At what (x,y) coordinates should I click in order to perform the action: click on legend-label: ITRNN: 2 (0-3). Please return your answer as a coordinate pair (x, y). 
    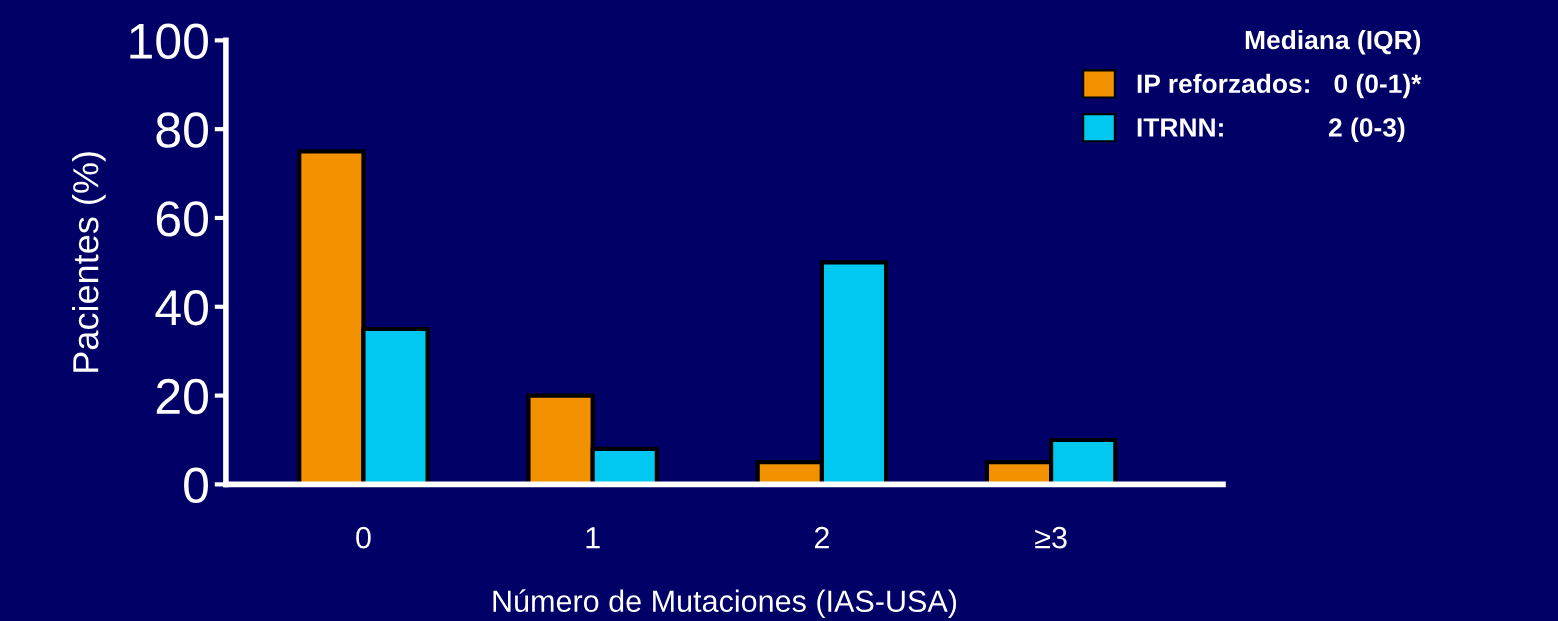
    Looking at the image, I should click on (1271, 130).